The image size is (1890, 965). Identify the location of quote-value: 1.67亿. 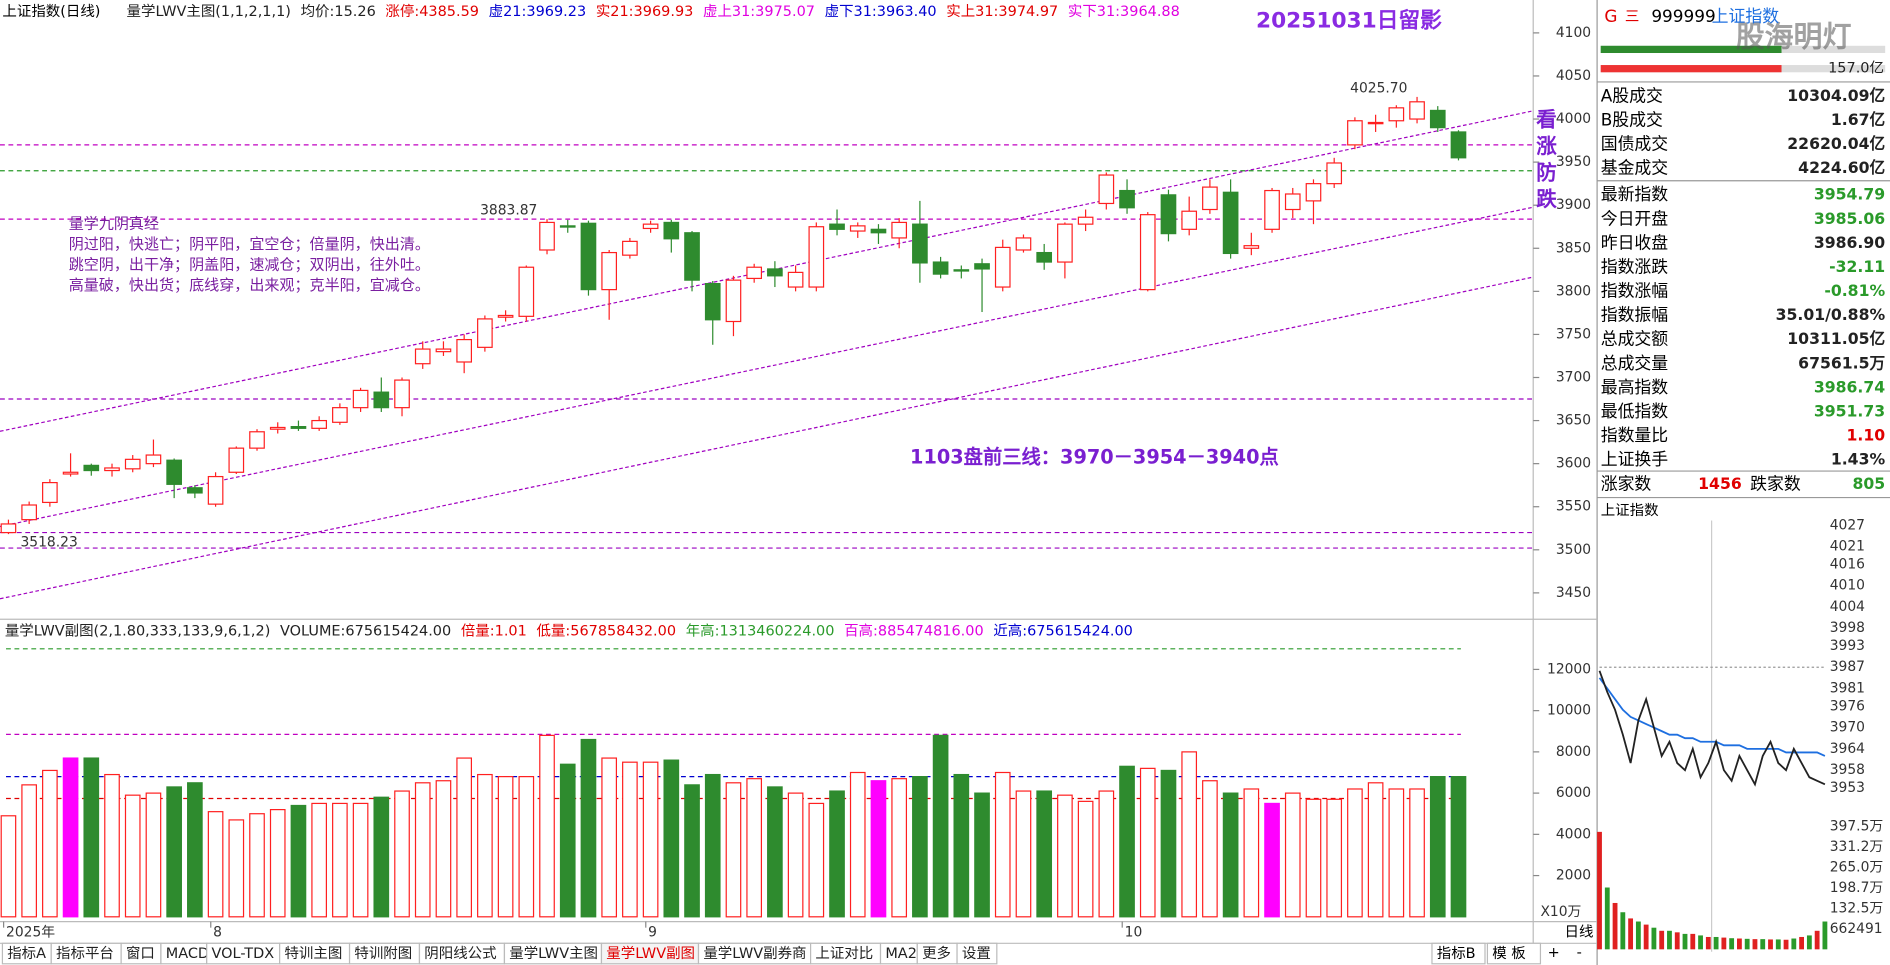
(1858, 119).